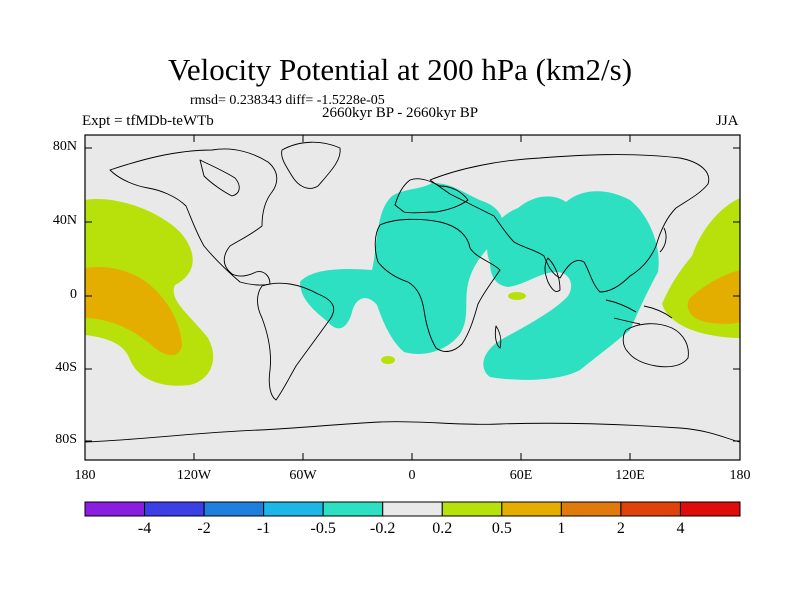 The height and width of the screenshot is (600, 800). I want to click on lon-tick-label: 120E, so click(630, 475).